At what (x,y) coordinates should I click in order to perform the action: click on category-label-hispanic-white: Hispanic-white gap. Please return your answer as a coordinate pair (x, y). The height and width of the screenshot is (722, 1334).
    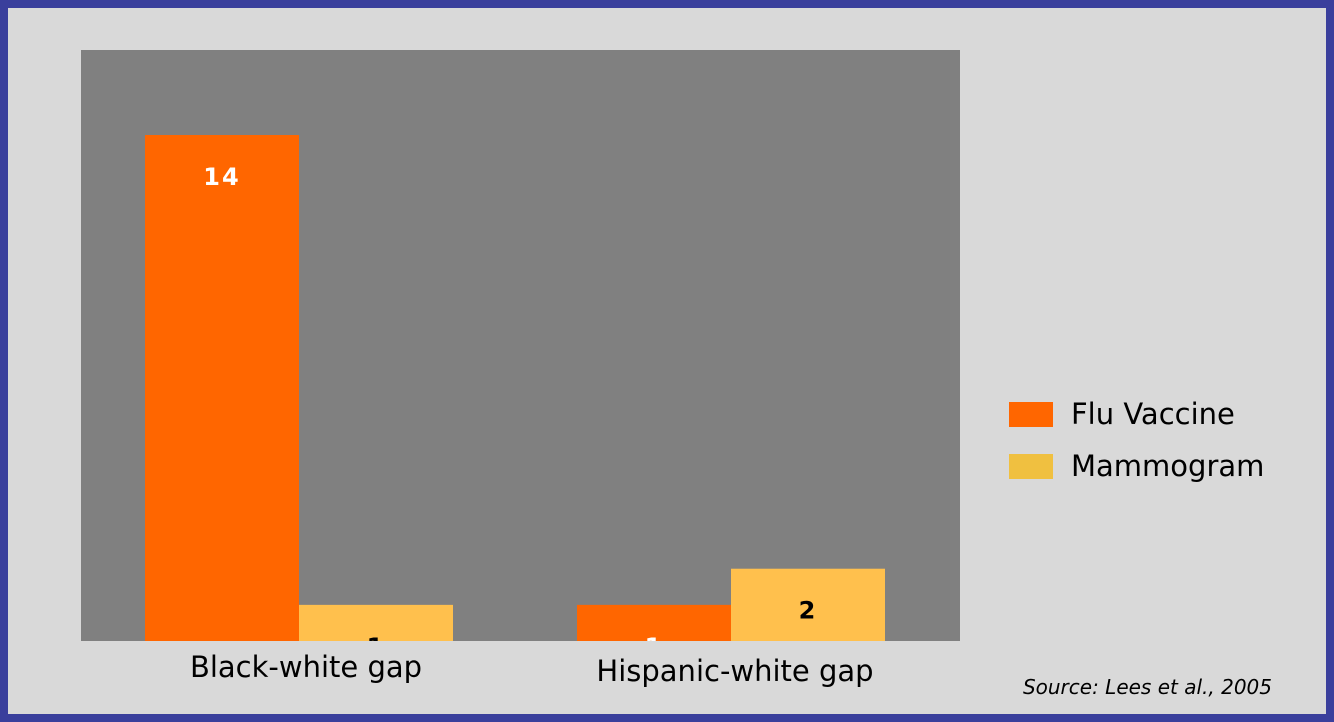
    Looking at the image, I should click on (735, 671).